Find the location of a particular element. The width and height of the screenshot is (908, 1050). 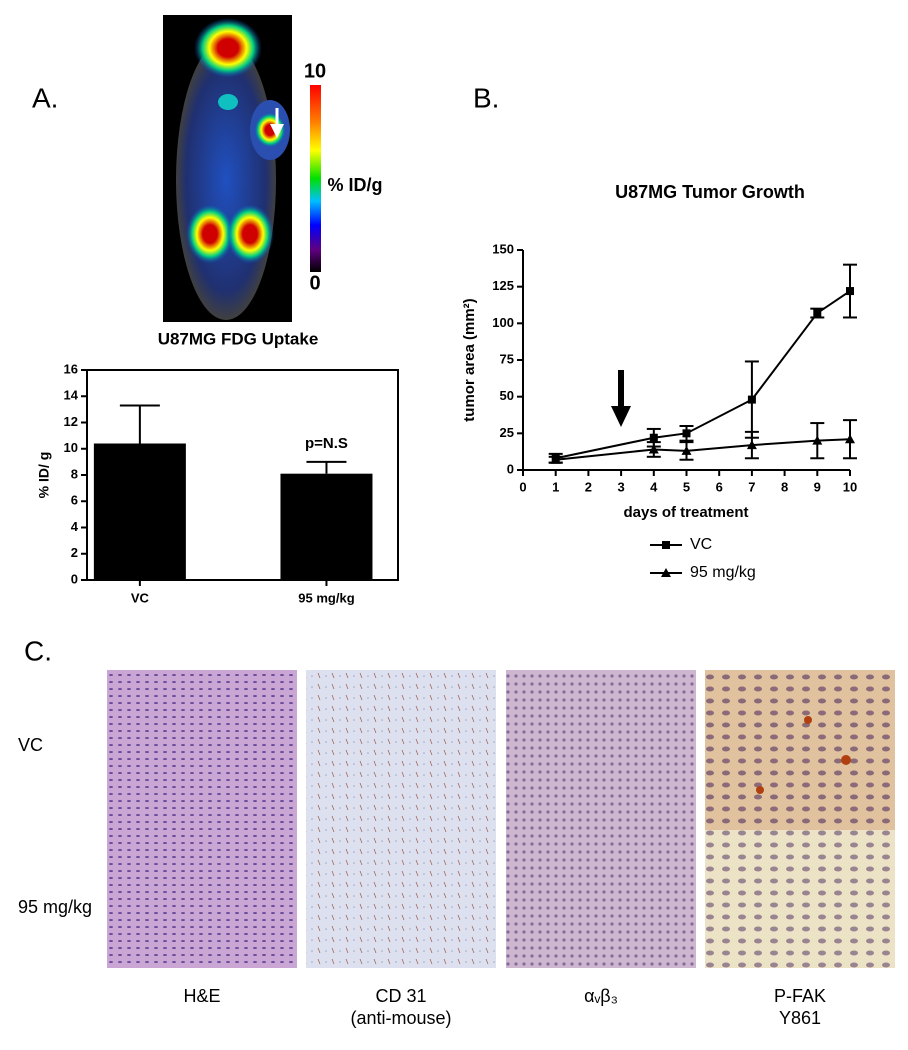

column-label: Y861 is located at coordinates (800, 1018).